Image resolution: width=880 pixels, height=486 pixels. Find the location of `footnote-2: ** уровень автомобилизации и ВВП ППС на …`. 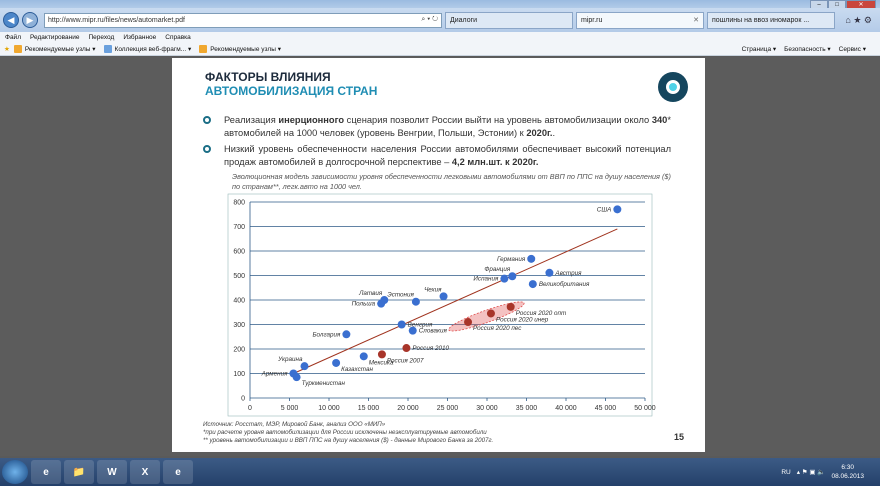

footnote-2: ** уровень автомобилизации и ВВП ППС на … is located at coordinates (348, 440).